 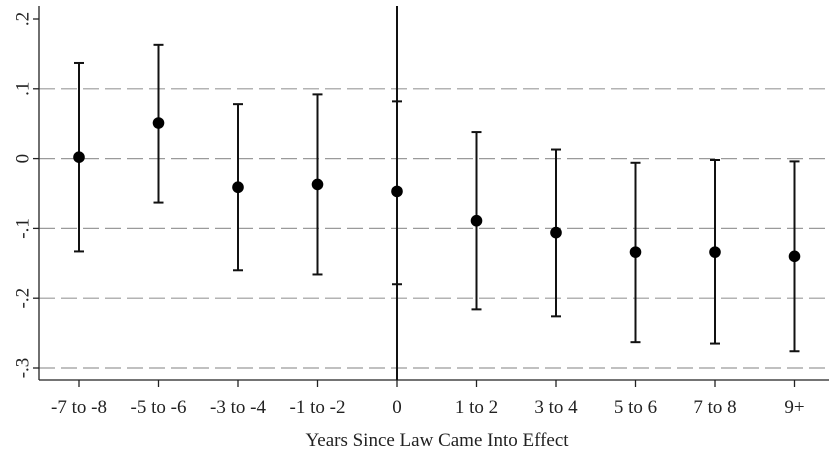 What do you see at coordinates (22, 228) in the screenshot?
I see `y-tick-label: -.1` at bounding box center [22, 228].